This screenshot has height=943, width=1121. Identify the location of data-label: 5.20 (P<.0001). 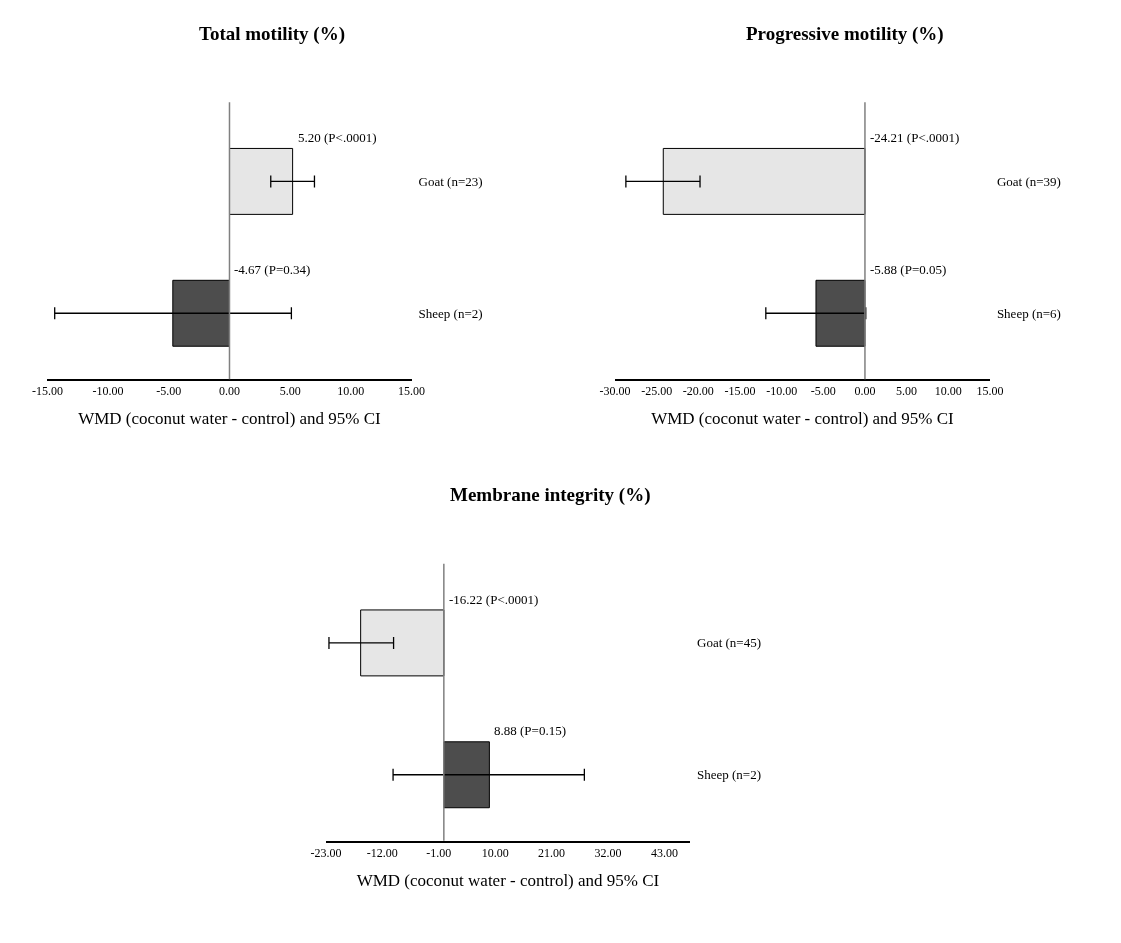
(337, 137).